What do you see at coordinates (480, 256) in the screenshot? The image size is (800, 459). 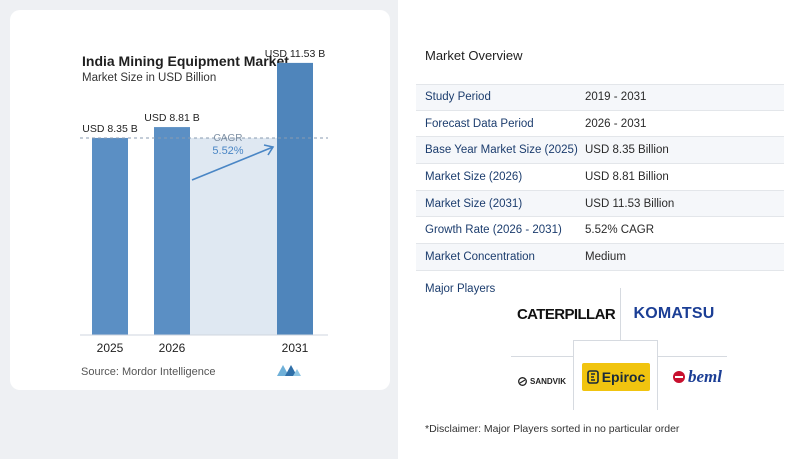 I see `overview-label: Market Concentration` at bounding box center [480, 256].